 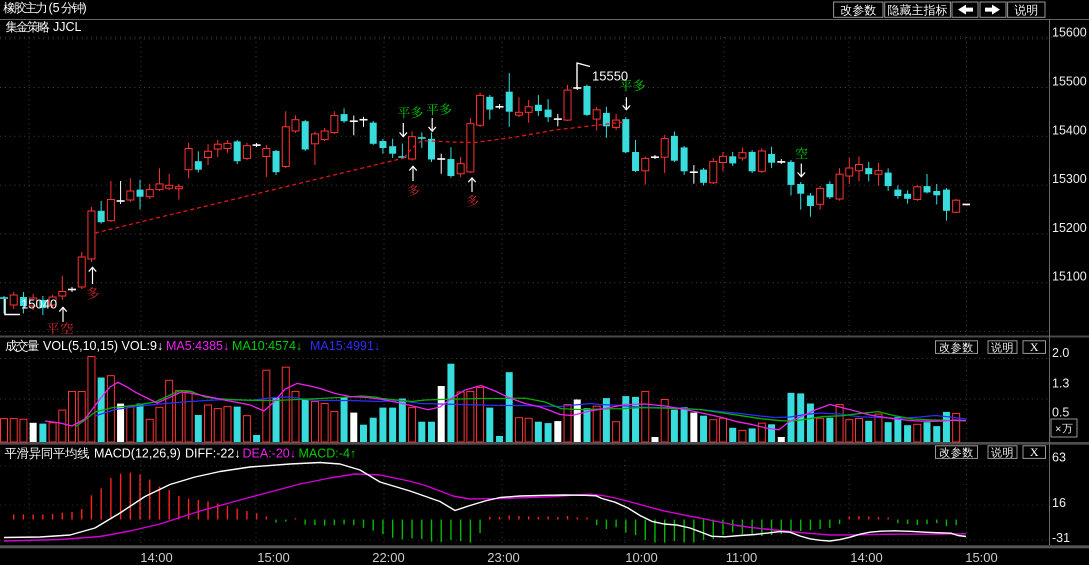 I want to click on svg-text: 2.0, so click(x=1060, y=353).